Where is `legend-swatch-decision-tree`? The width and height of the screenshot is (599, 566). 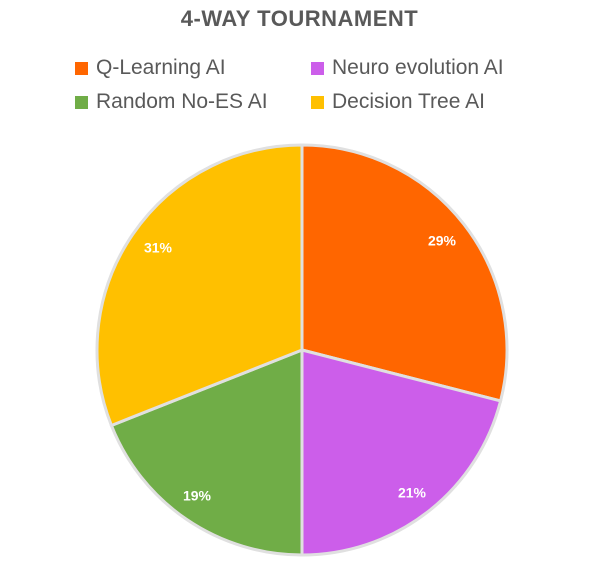 legend-swatch-decision-tree is located at coordinates (317, 102).